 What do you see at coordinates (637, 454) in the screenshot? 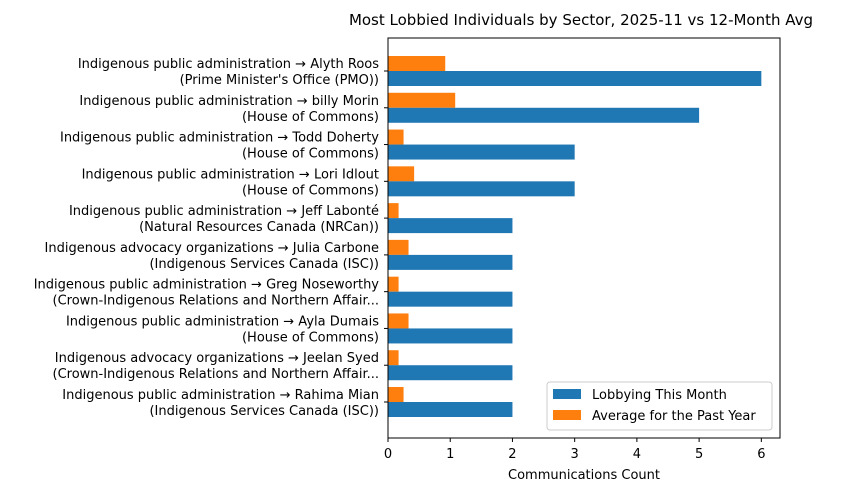
I see `x-tick-label-4: 4` at bounding box center [637, 454].